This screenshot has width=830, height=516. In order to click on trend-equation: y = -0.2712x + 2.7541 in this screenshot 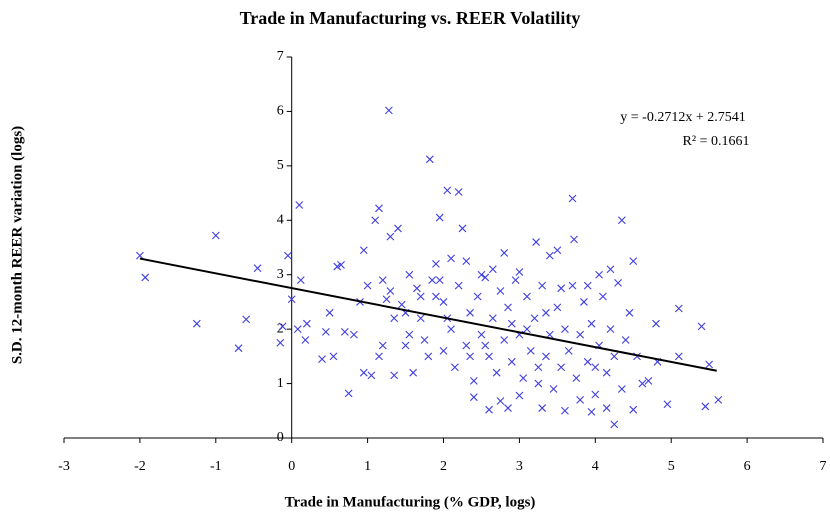, I will do `click(682, 117)`.